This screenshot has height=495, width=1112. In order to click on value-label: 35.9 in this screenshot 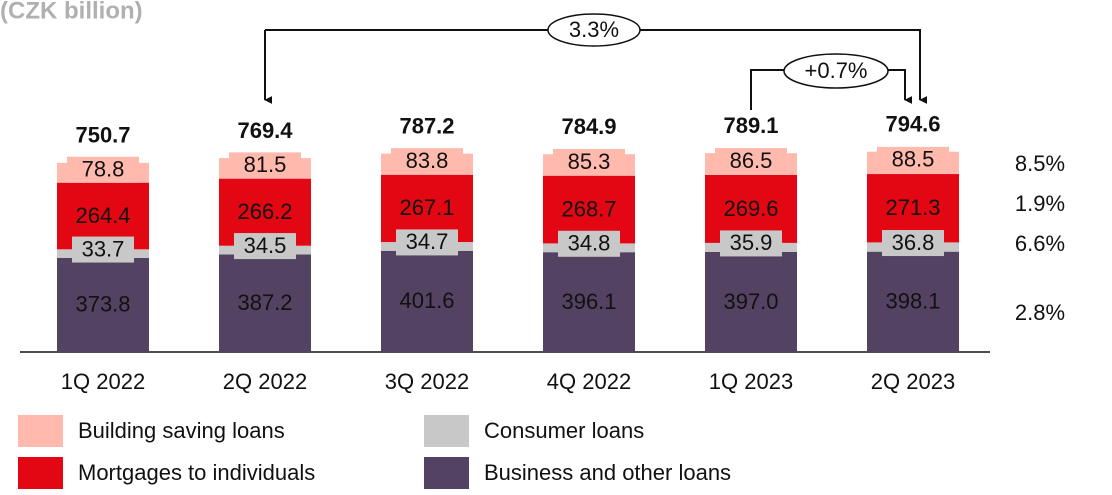, I will do `click(751, 242)`.